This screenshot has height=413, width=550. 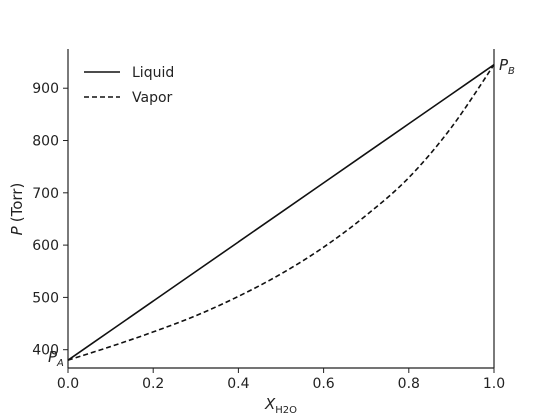 What do you see at coordinates (17, 203) in the screenshot?
I see `y-axis-label-unit: (Torr)` at bounding box center [17, 203].